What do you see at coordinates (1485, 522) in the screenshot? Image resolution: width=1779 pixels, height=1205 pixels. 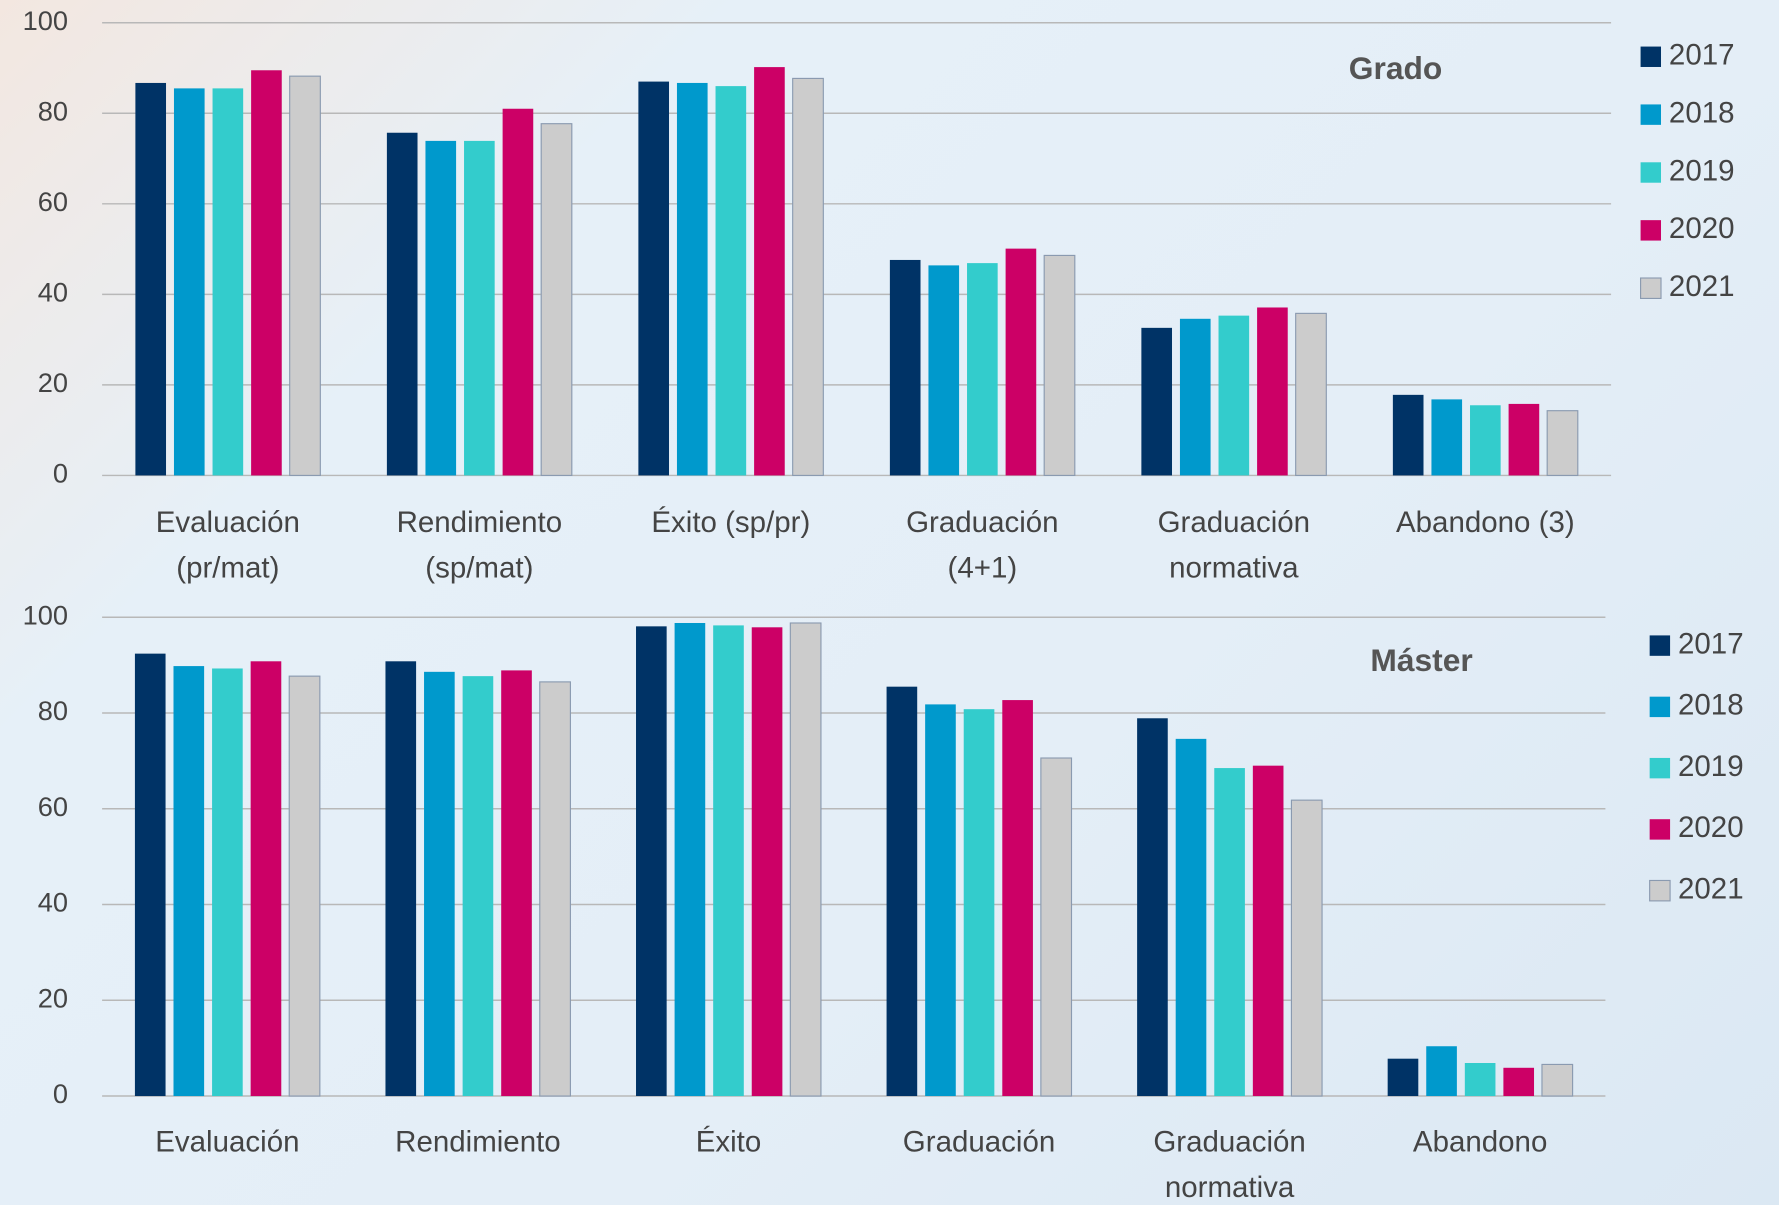 I see `x-tick-label: Abandono (3)` at bounding box center [1485, 522].